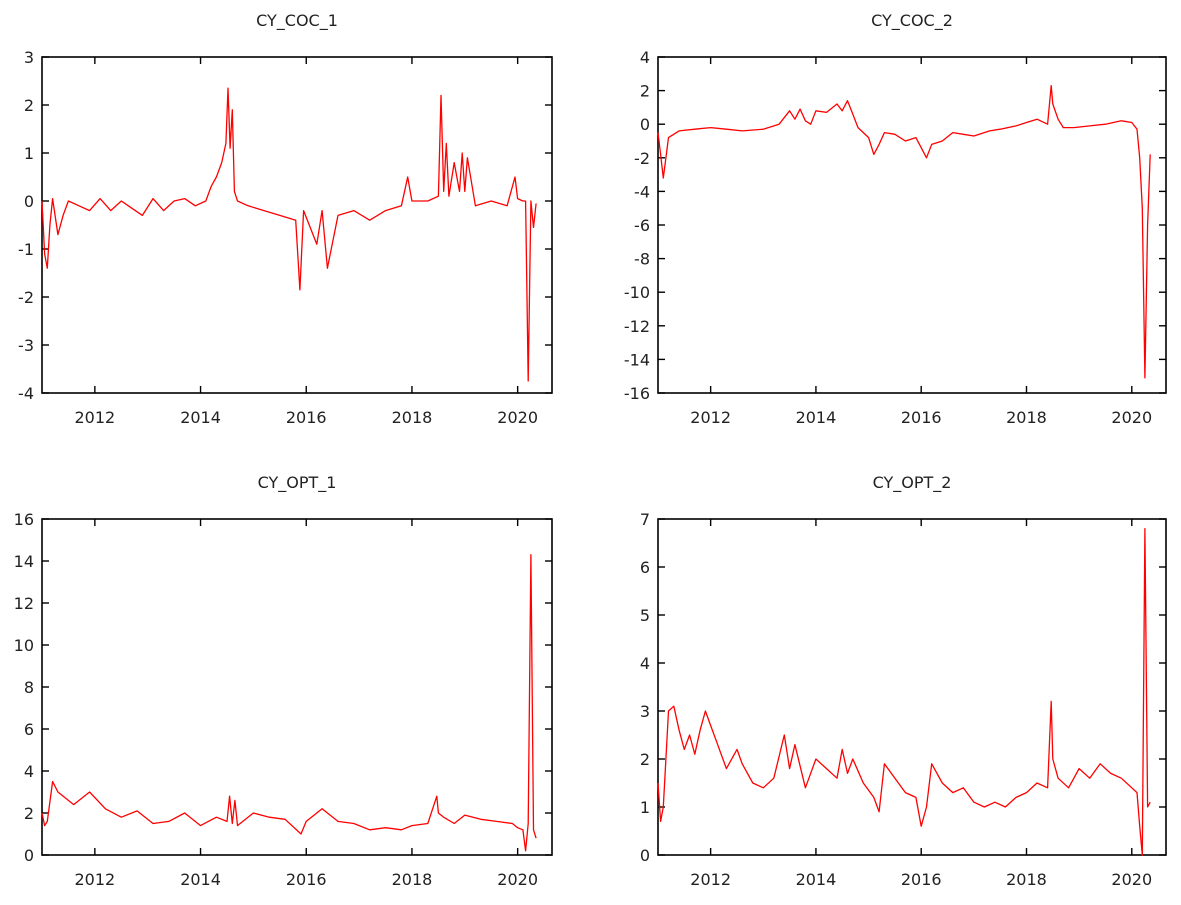 The height and width of the screenshot is (905, 1181). Describe the element at coordinates (26, 345) in the screenshot. I see `y-tick-label: -3` at that location.